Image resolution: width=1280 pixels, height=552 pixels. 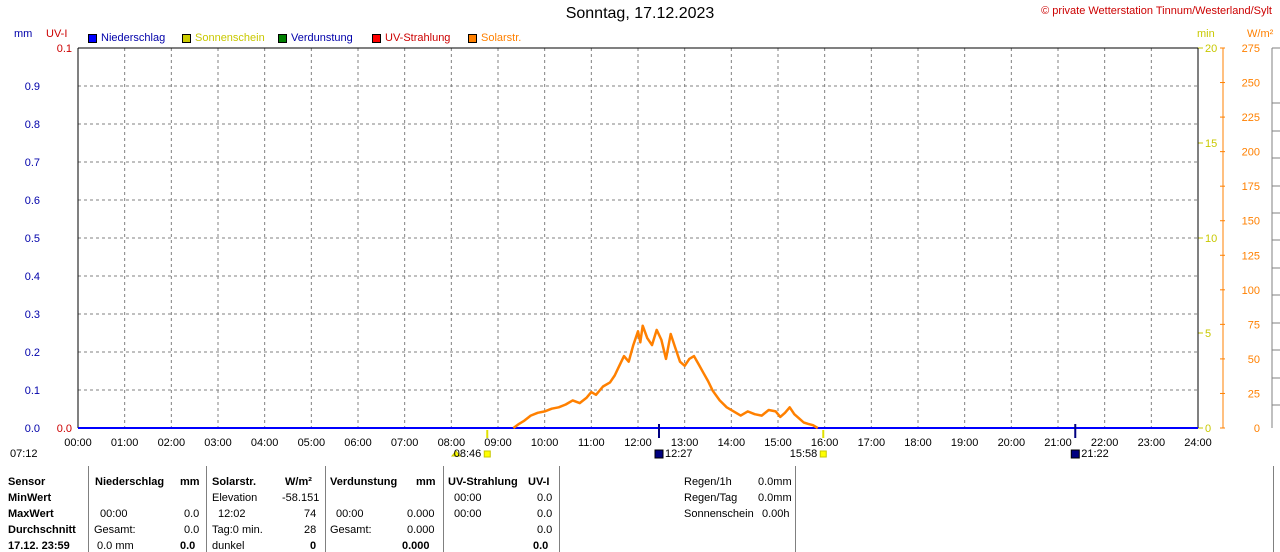 I want to click on stats-label-max: MaxWert, so click(x=31, y=514).